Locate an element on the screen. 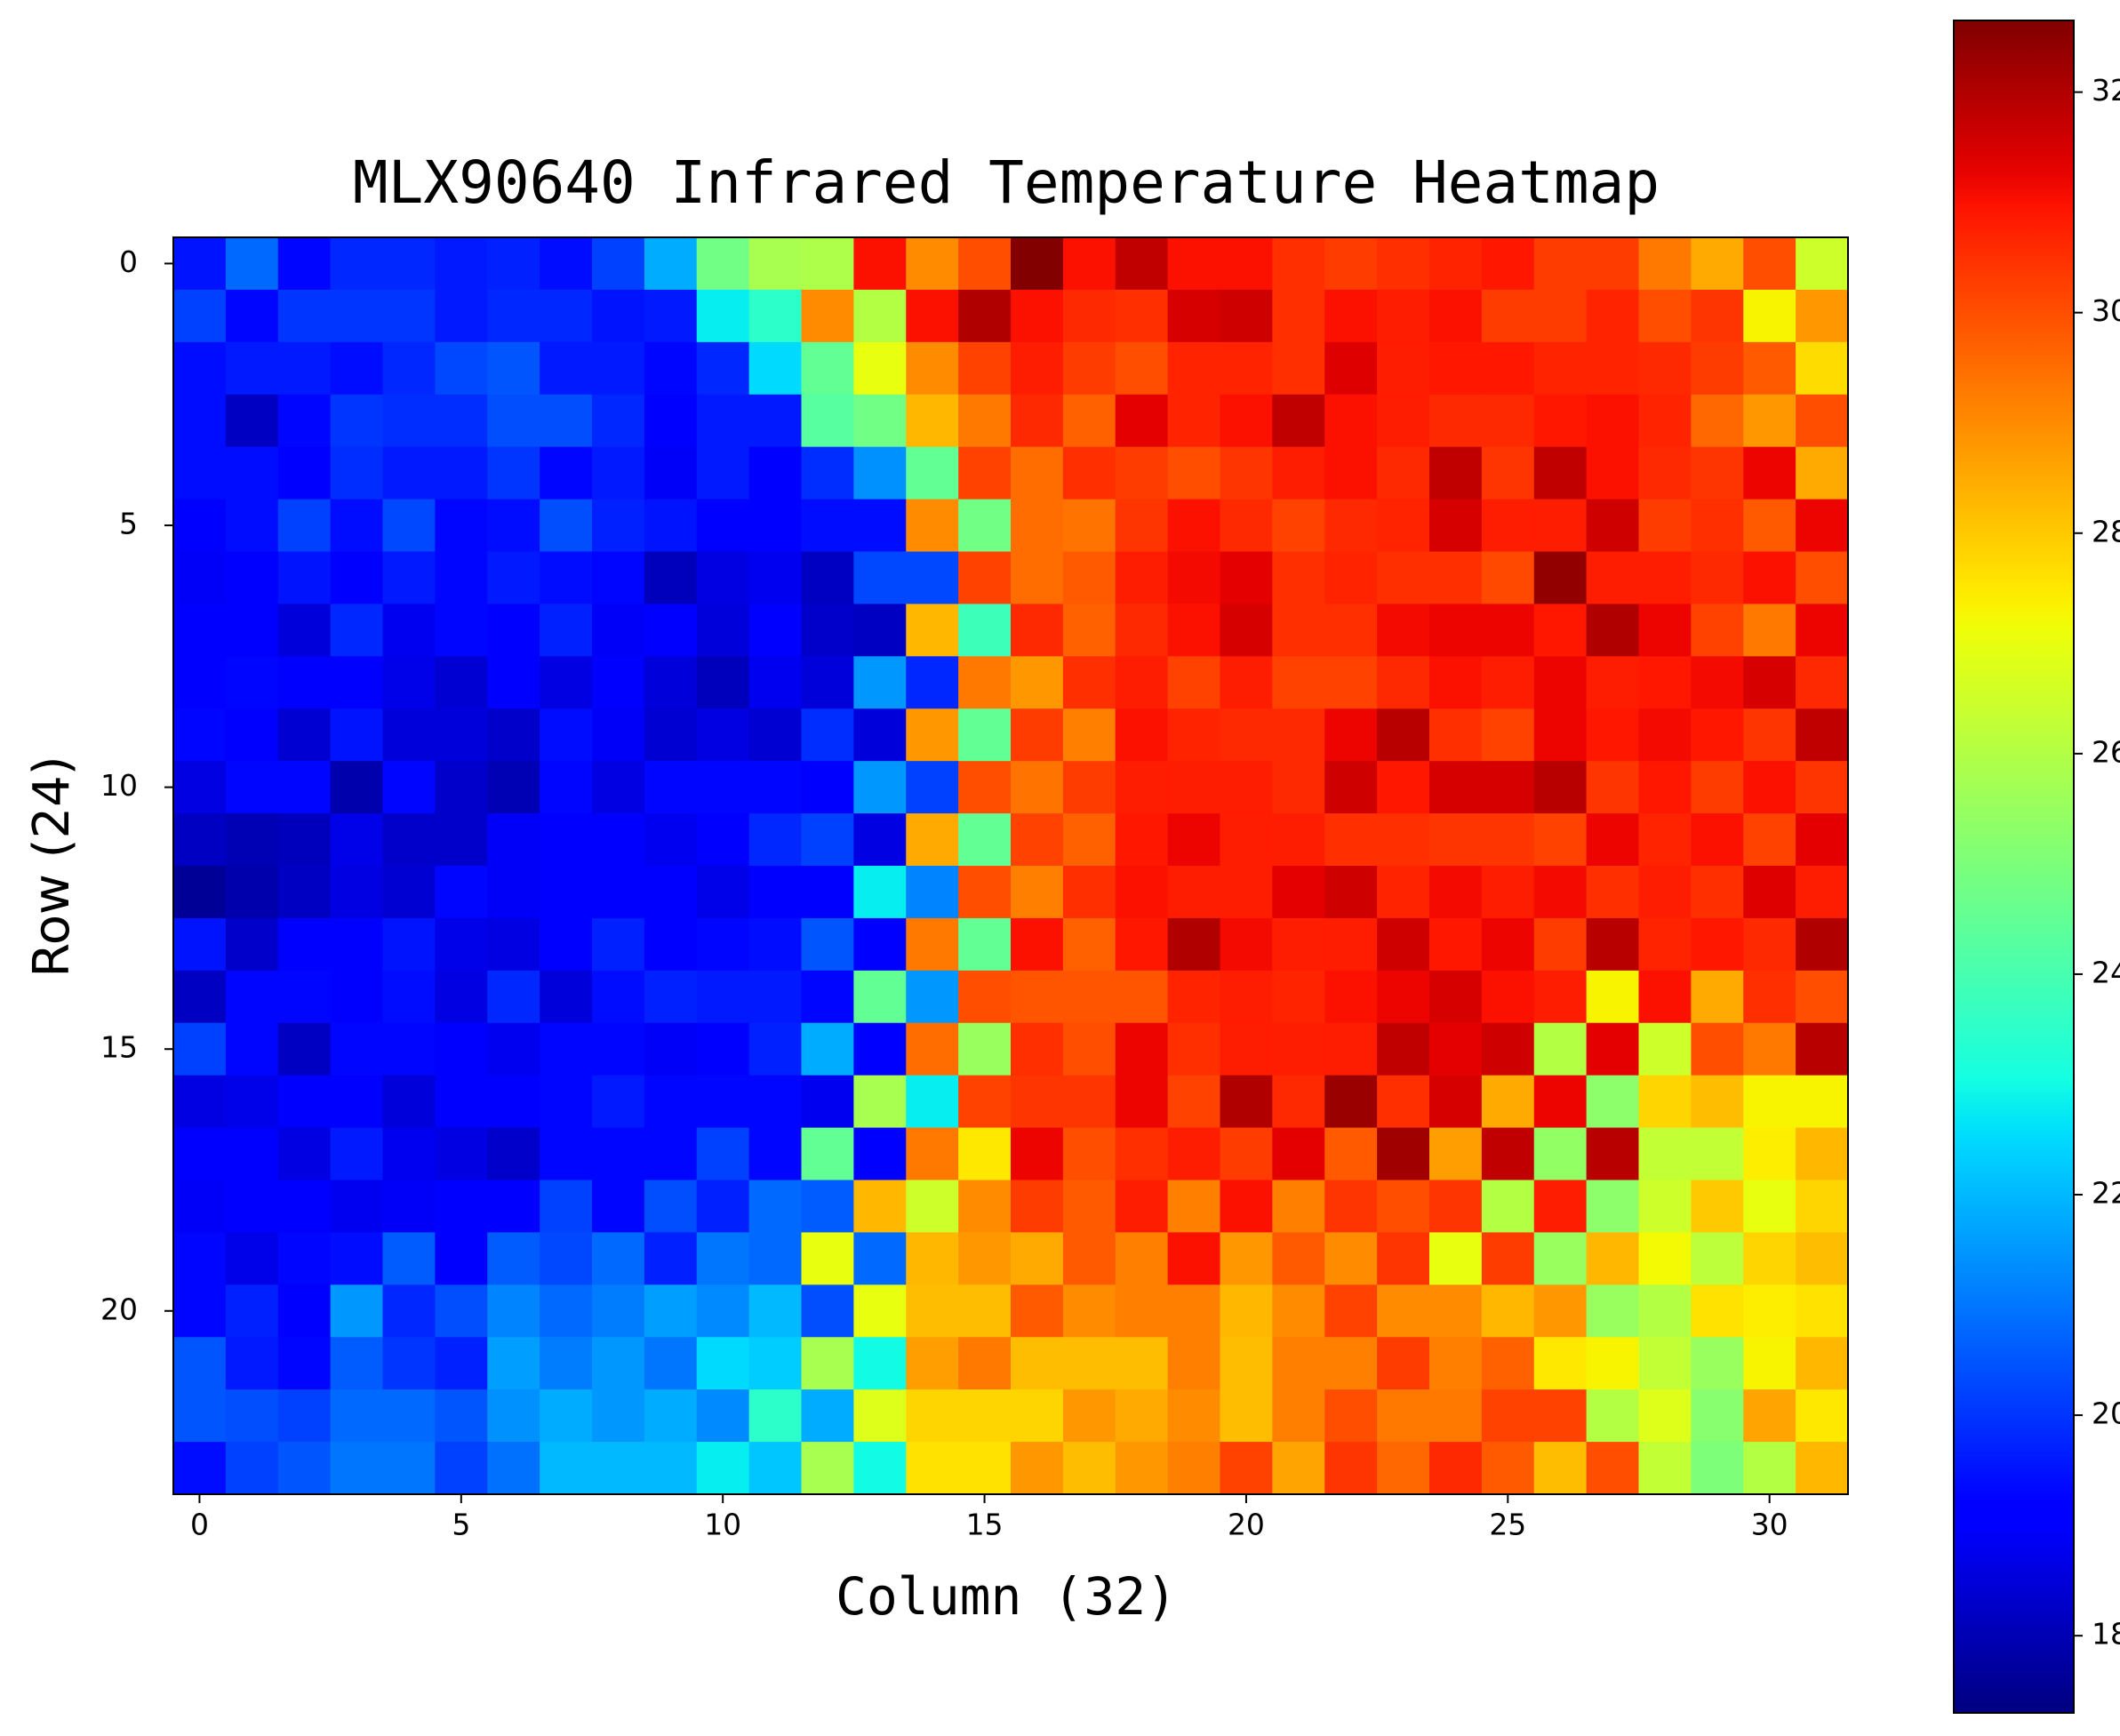  x-tick-label: 20 is located at coordinates (1246, 1525).